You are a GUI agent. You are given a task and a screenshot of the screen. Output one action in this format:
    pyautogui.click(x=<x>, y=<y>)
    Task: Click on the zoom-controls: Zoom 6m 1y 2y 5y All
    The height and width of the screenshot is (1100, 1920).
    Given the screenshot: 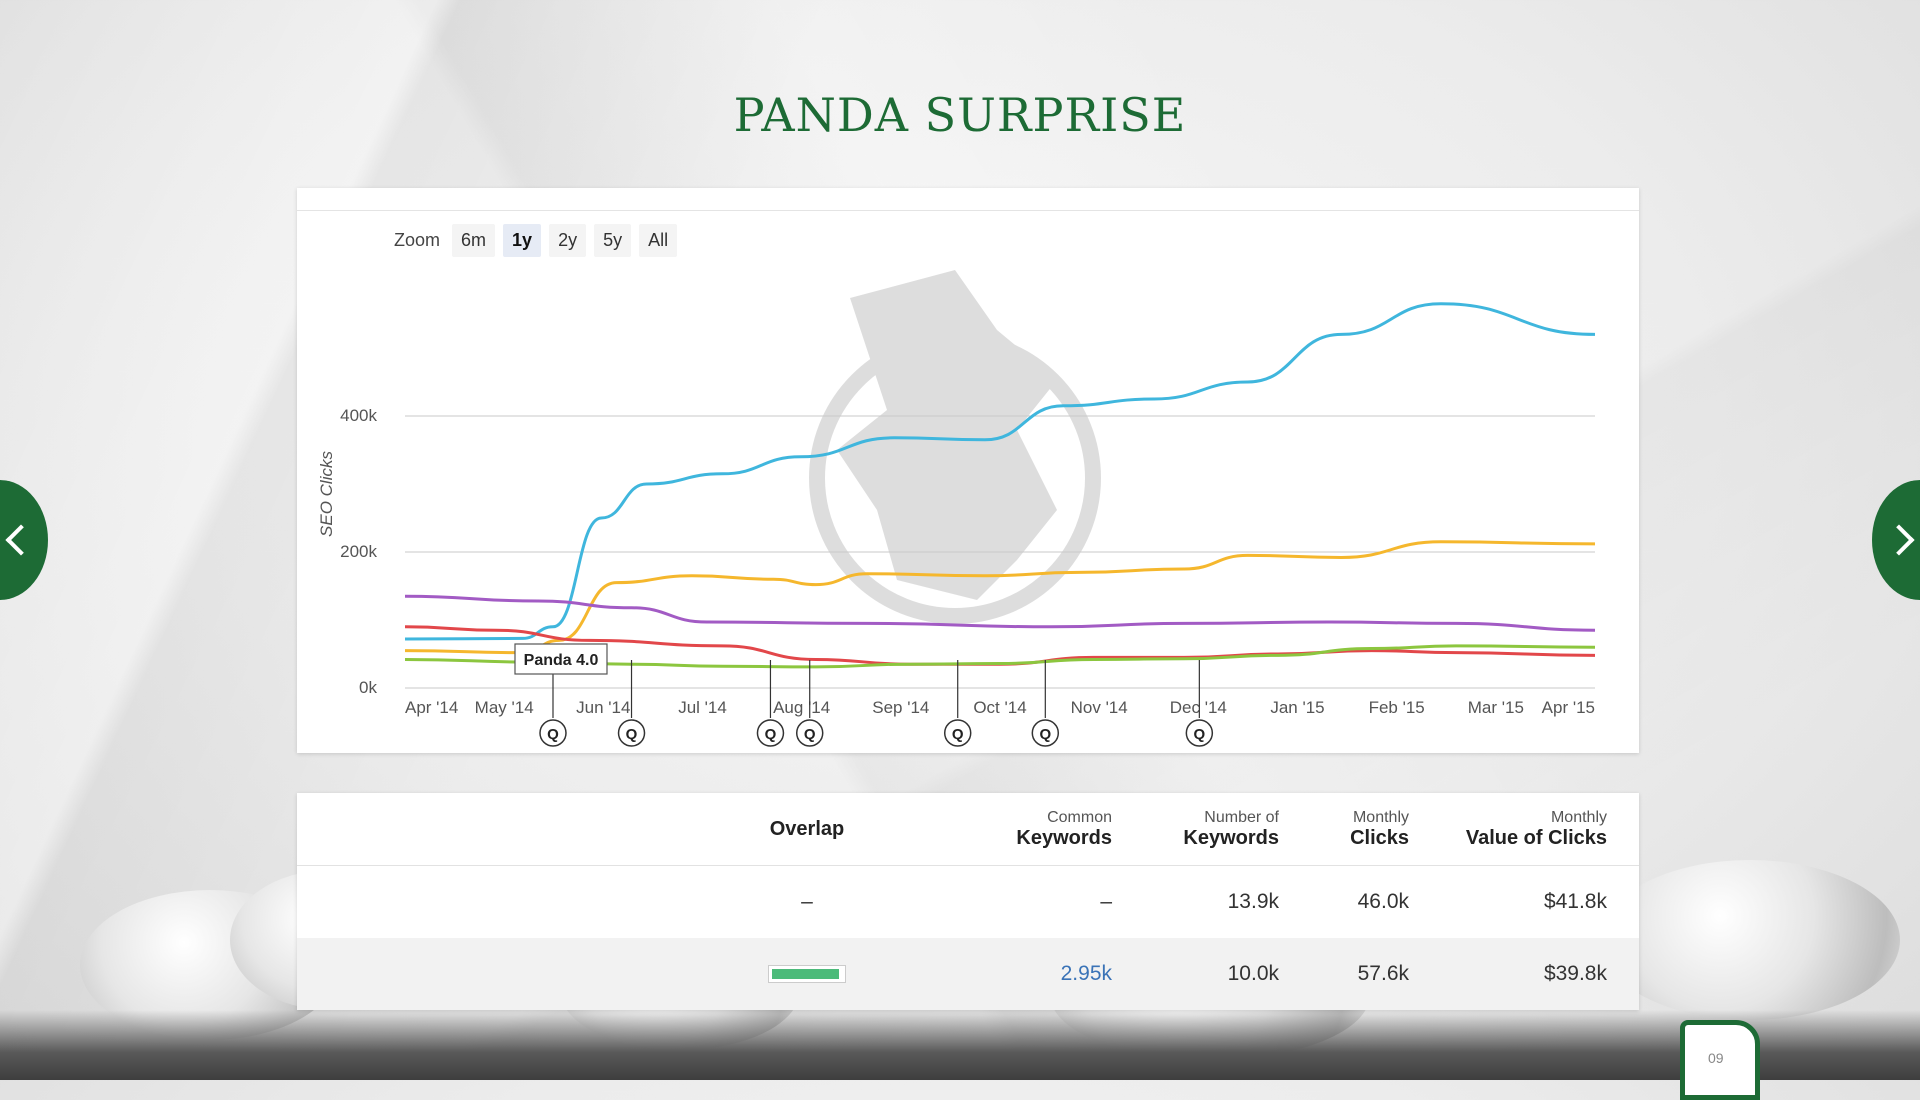 What is the action you would take?
    pyautogui.click(x=536, y=240)
    